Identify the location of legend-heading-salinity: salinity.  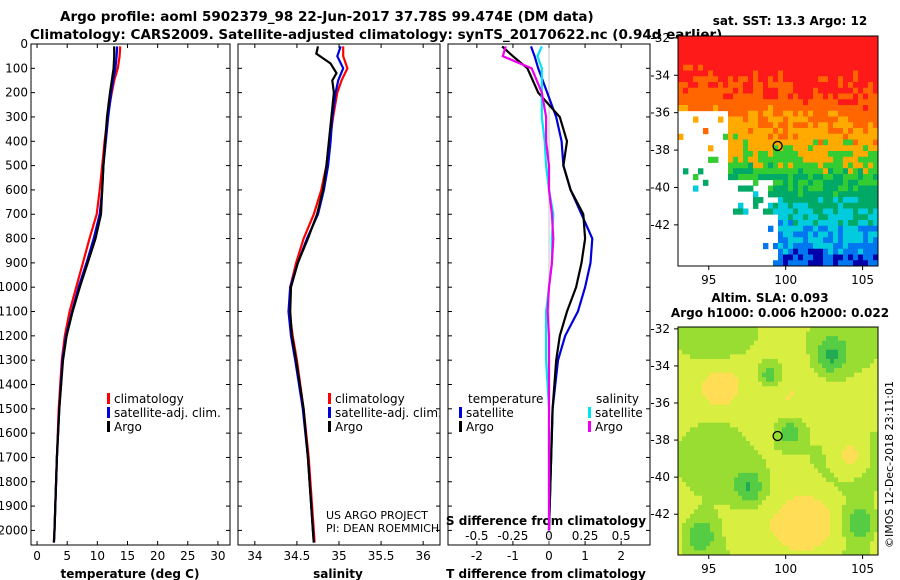
(617, 399).